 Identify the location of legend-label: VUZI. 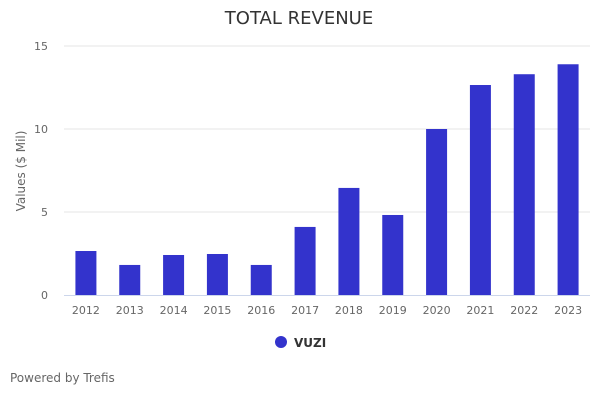
(310, 343).